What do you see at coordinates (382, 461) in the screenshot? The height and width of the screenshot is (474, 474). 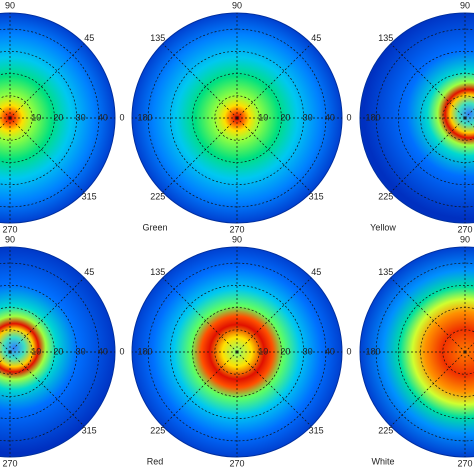 I see `panel-label: White` at bounding box center [382, 461].